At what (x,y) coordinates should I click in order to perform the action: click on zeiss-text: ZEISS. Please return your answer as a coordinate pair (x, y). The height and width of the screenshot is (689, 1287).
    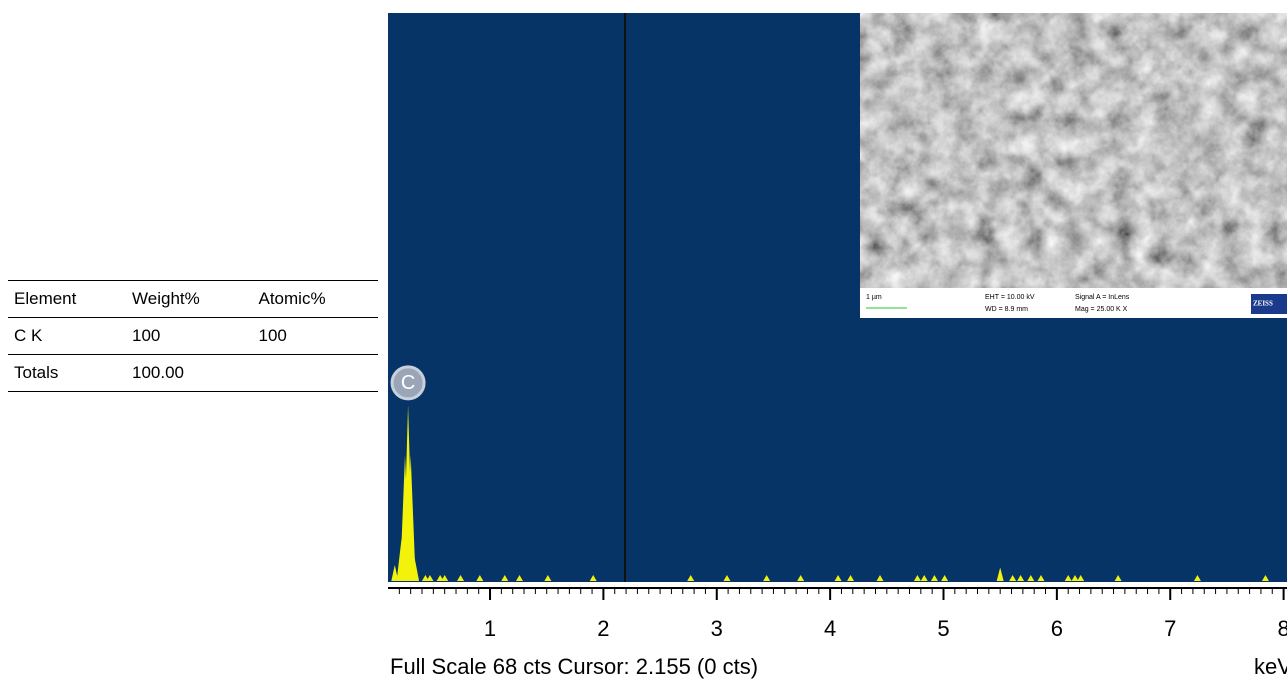
    Looking at the image, I should click on (1263, 304).